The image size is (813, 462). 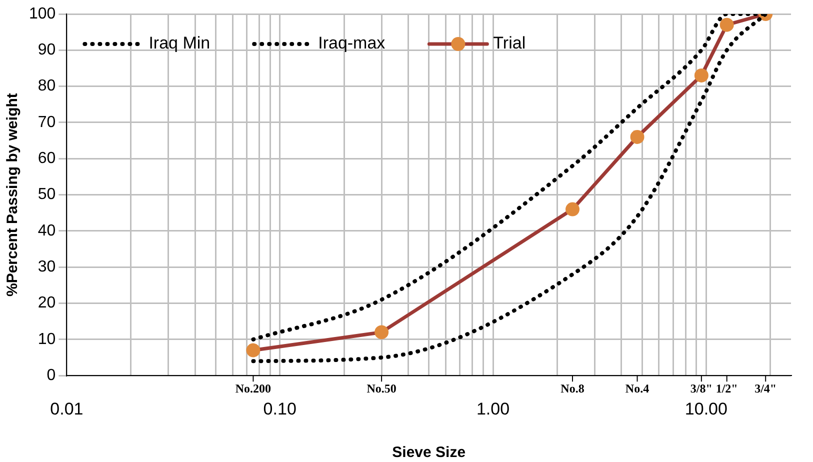 What do you see at coordinates (47, 159) in the screenshot?
I see `y-tick-label: 60` at bounding box center [47, 159].